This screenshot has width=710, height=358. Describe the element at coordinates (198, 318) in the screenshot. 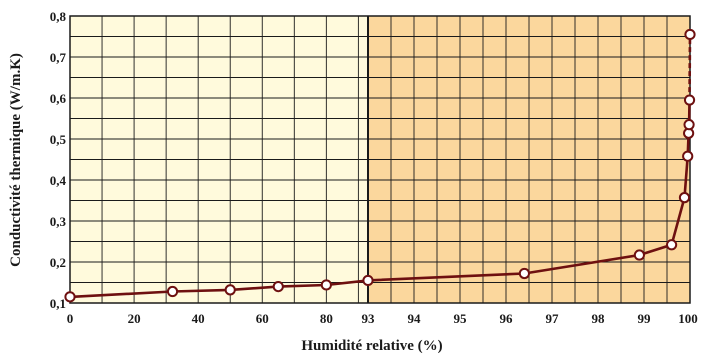

I see `x-tick-label: 40` at that location.